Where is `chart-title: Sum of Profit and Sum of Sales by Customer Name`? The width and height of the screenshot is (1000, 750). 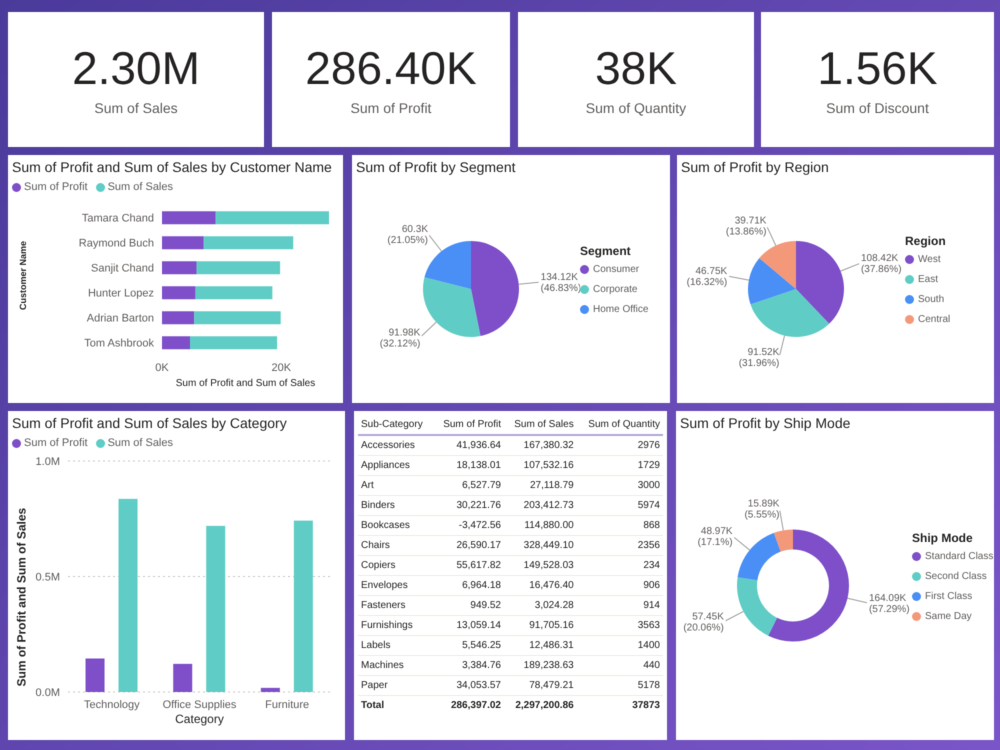
chart-title: Sum of Profit and Sum of Sales by Customer Name is located at coordinates (172, 166).